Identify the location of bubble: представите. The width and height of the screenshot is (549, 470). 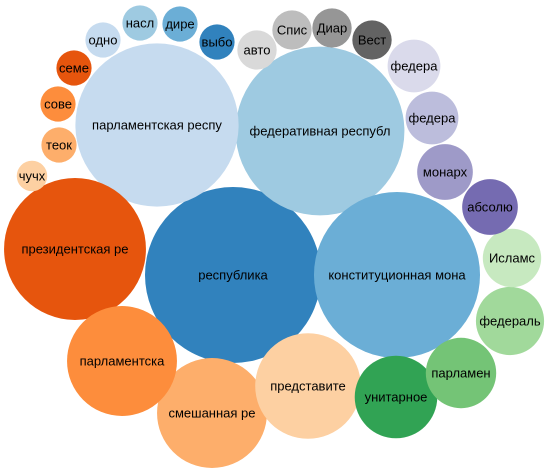
(308, 386).